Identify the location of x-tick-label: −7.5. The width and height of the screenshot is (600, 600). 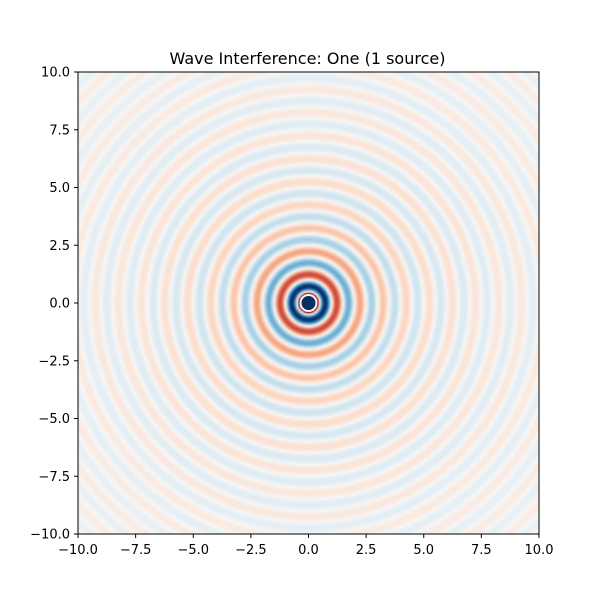
(136, 550).